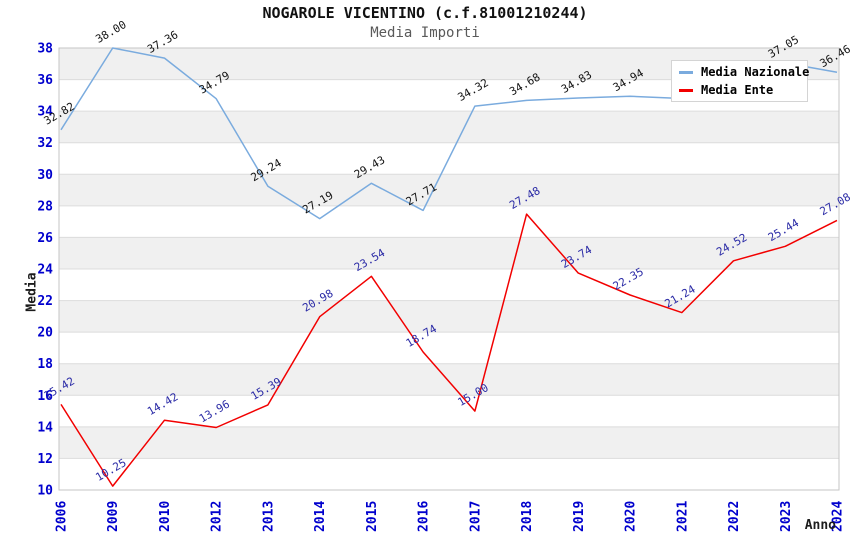 This screenshot has width=850, height=550. What do you see at coordinates (110, 32) in the screenshot?
I see `data-label: 38.00` at bounding box center [110, 32].